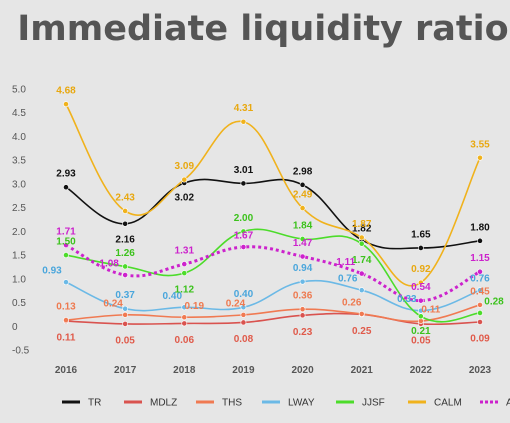 This screenshot has height=423, width=510. What do you see at coordinates (448, 403) in the screenshot?
I see `legend-label-calm: CALM` at bounding box center [448, 403].